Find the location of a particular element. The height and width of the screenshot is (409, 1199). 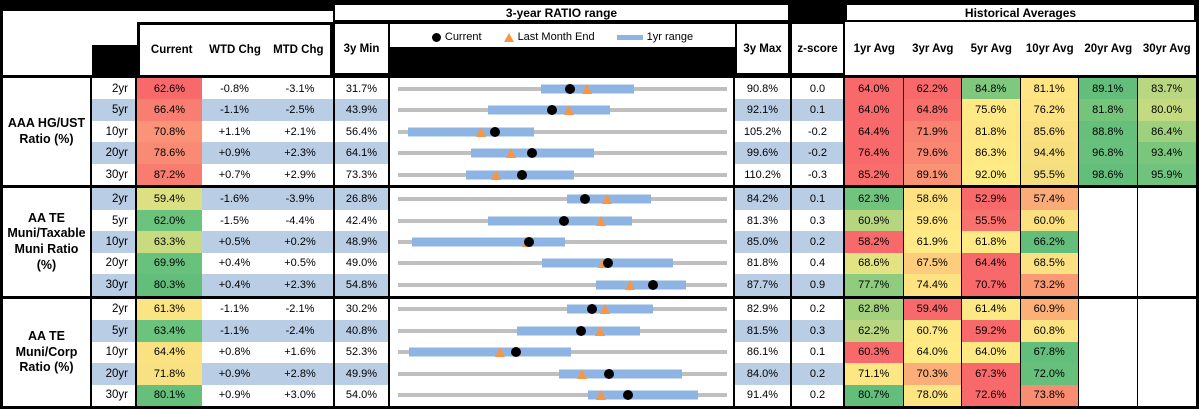

current-value-cell: 87.2% is located at coordinates (169, 174).